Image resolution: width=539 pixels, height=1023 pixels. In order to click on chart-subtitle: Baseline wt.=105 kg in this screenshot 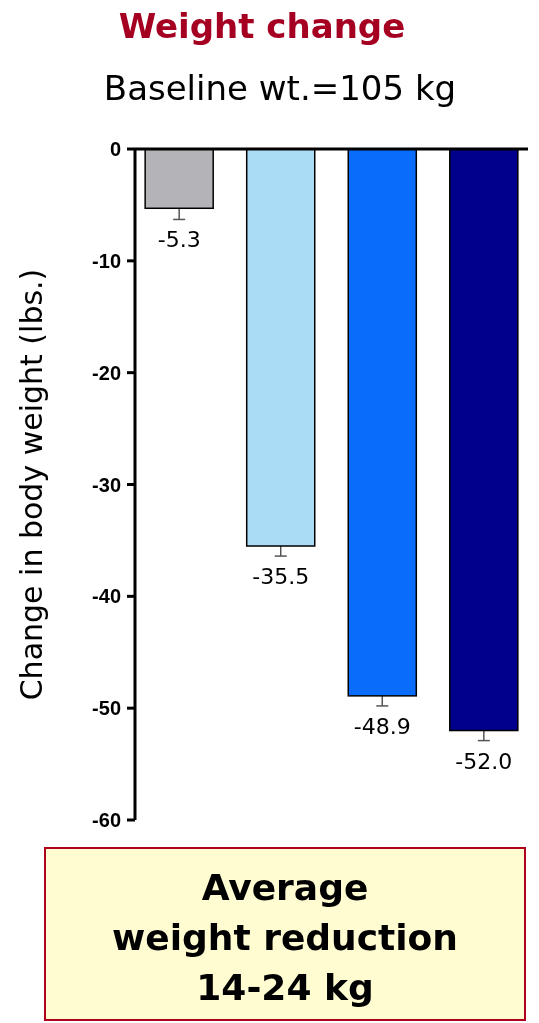, I will do `click(280, 88)`.